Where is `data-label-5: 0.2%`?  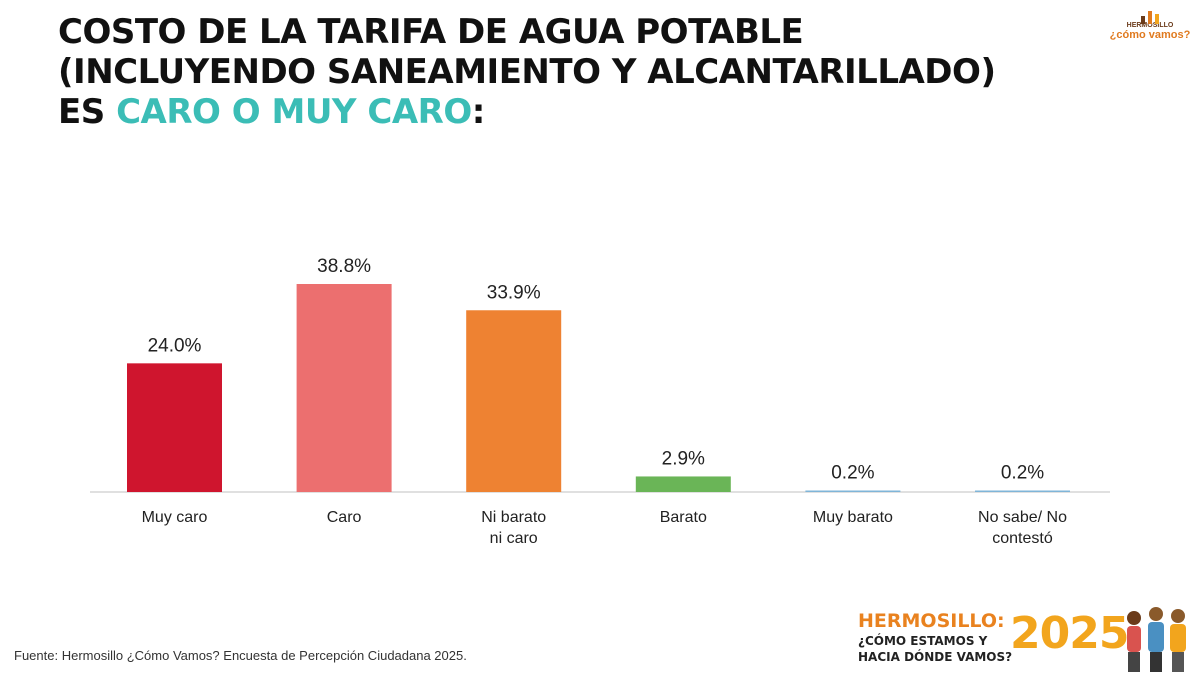
data-label-5: 0.2% is located at coordinates (1022, 473).